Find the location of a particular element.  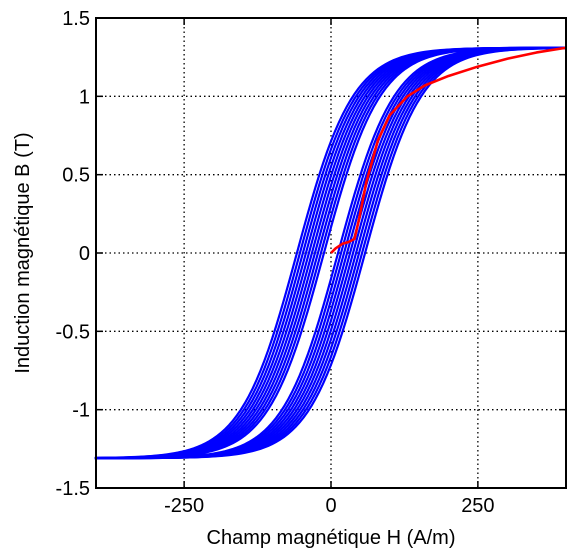

x-tick-label: 250 is located at coordinates (477, 506).